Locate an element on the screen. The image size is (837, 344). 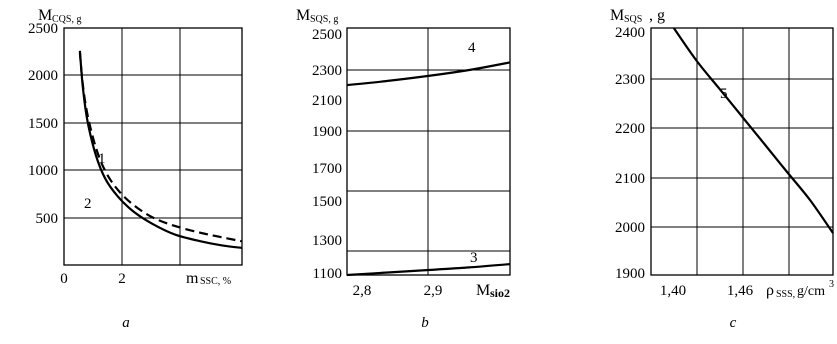
panel-a-grid is located at coordinates (153, 146).